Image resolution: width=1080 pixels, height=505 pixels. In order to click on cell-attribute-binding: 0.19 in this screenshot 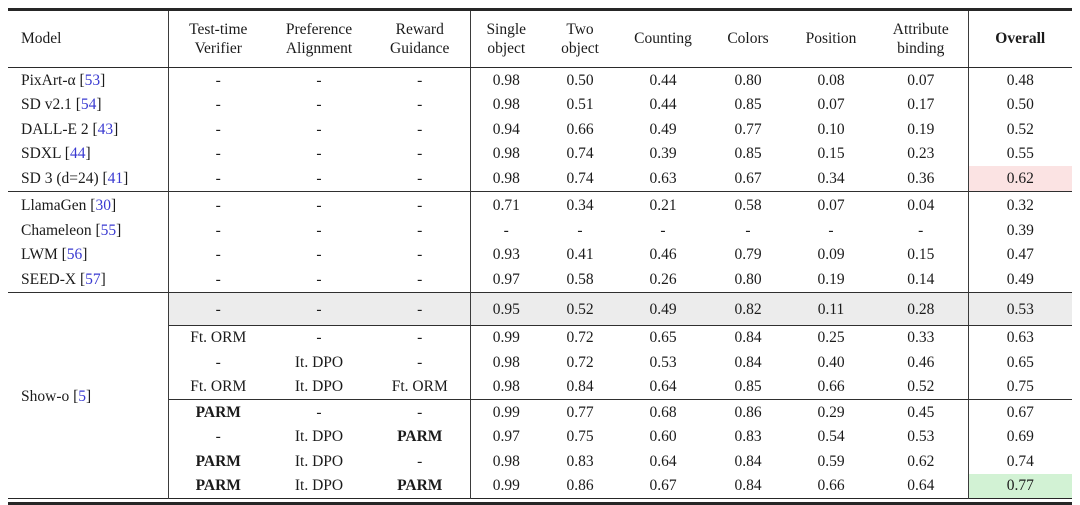, I will do `click(921, 129)`.